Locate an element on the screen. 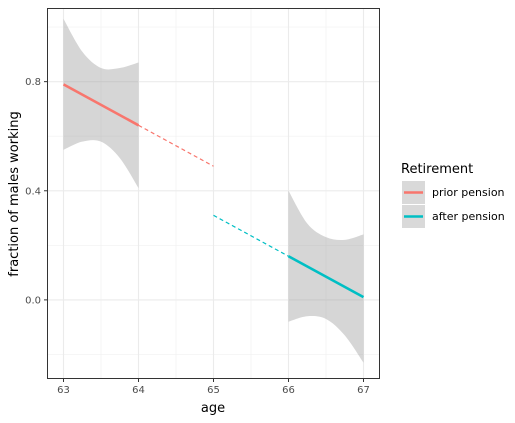 The width and height of the screenshot is (515, 423). solid-line-prior-pension is located at coordinates (101, 105).